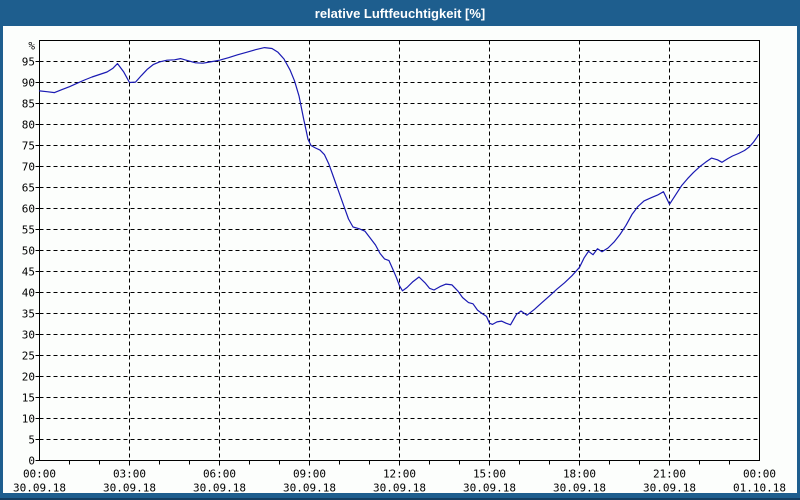  I want to click on y-tick-label: 20, so click(28, 377).